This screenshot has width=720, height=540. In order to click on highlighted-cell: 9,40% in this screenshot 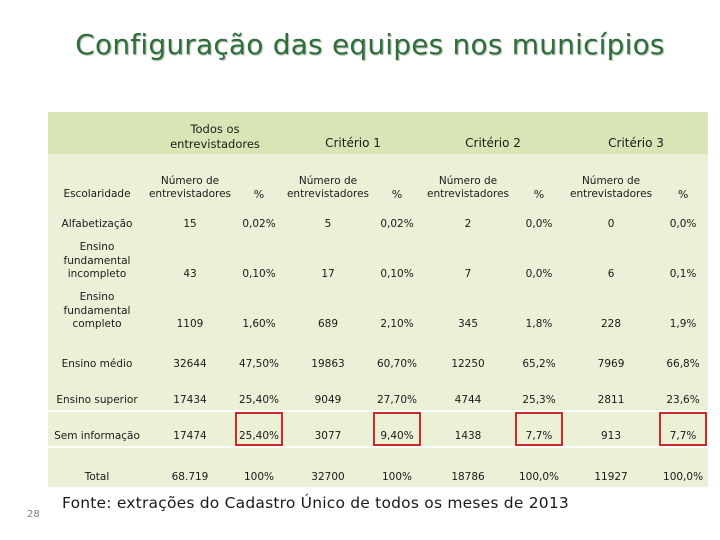, I will do `click(397, 428)`.